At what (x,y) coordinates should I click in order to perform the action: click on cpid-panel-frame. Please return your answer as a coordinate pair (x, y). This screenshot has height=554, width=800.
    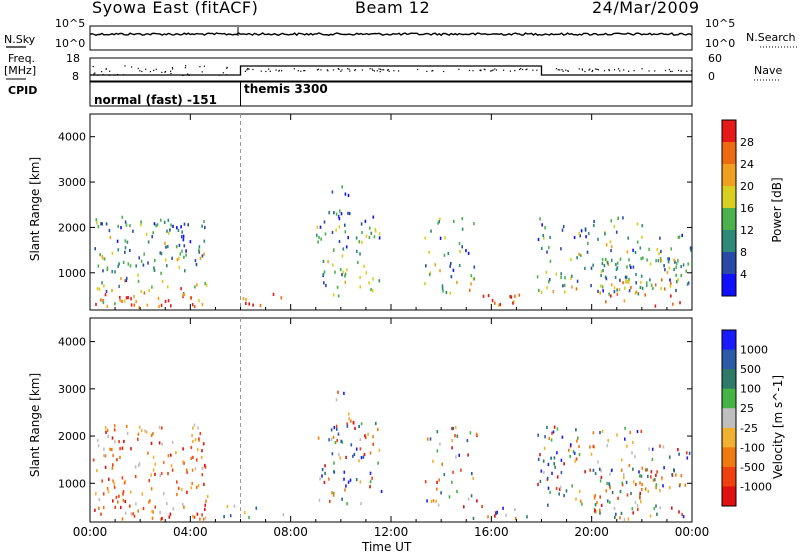
    Looking at the image, I should click on (391, 94).